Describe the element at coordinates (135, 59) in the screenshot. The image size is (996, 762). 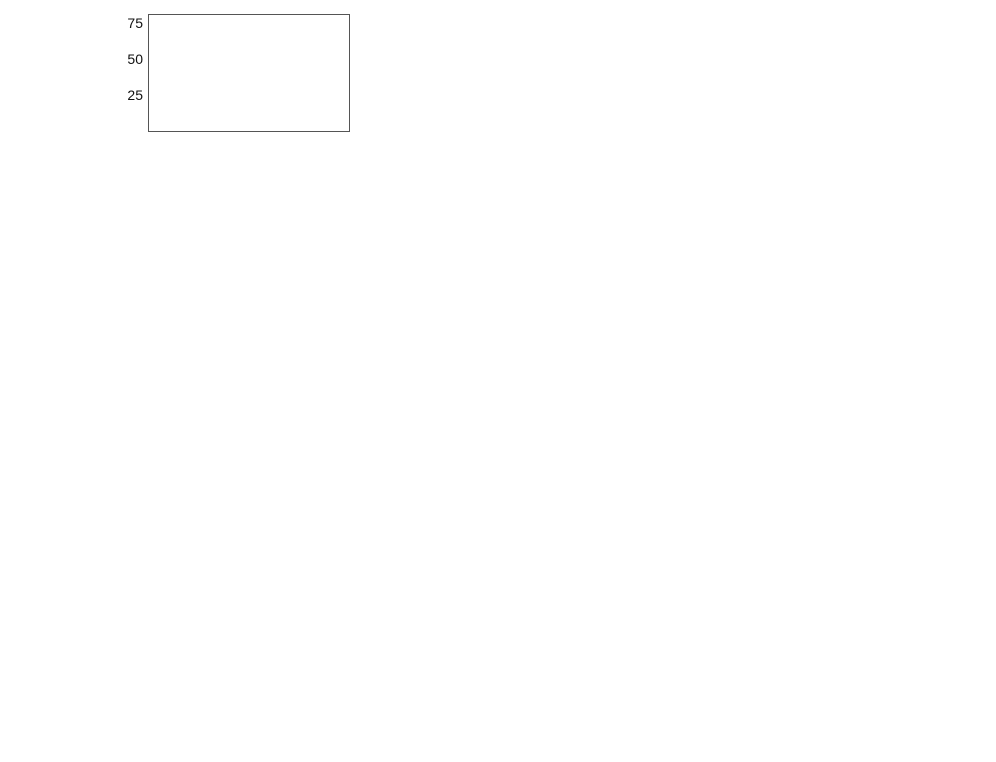
I see `y-tick-label: 50` at that location.